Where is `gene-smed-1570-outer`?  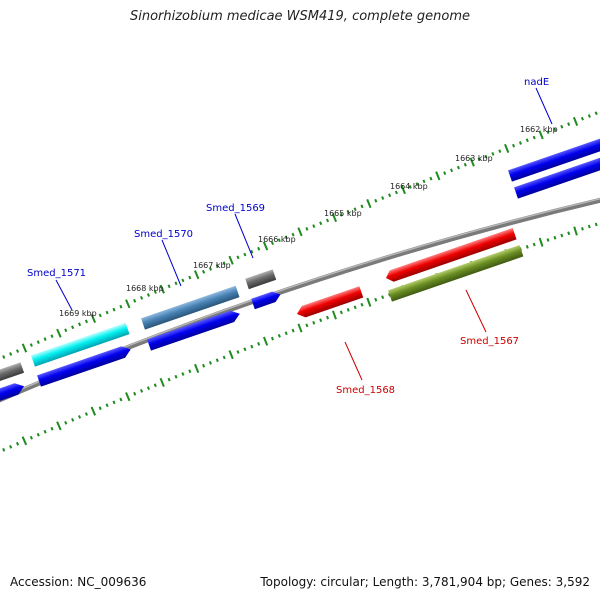
gene-smed-1570-outer is located at coordinates (190, 307).